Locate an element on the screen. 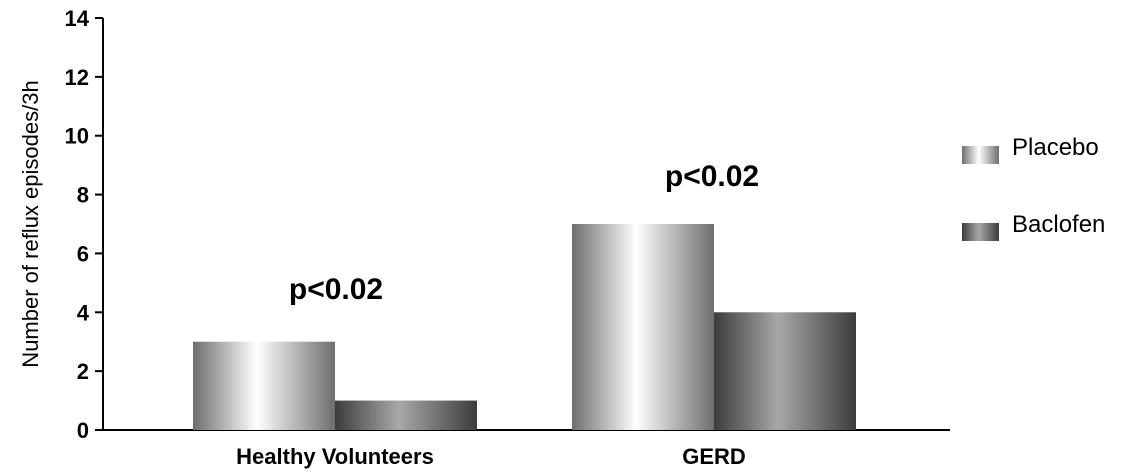 Image resolution: width=1126 pixels, height=473 pixels. x-category-label: Healthy Volunteers is located at coordinates (335, 456).